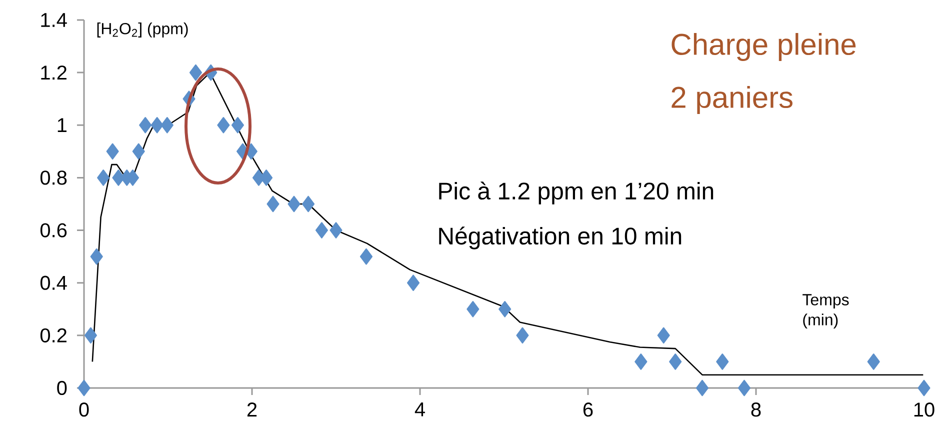 The height and width of the screenshot is (443, 942). What do you see at coordinates (252, 409) in the screenshot?
I see `x-tick-label: 2` at bounding box center [252, 409].